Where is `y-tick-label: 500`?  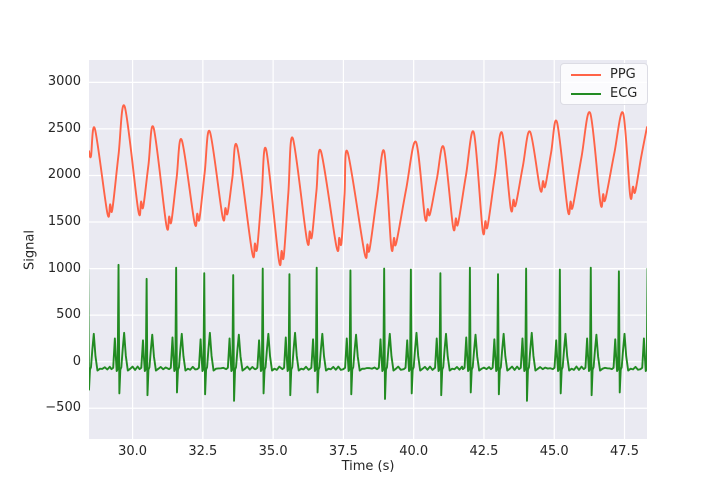
y-tick-label: 500 is located at coordinates (68, 315).